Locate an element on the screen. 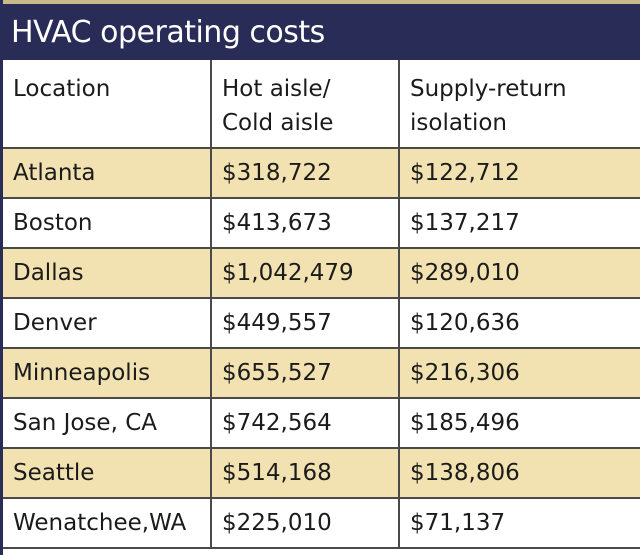 The height and width of the screenshot is (555, 640). header-hot-aisle: Hot aisle/ Cold aisle is located at coordinates (305, 104).